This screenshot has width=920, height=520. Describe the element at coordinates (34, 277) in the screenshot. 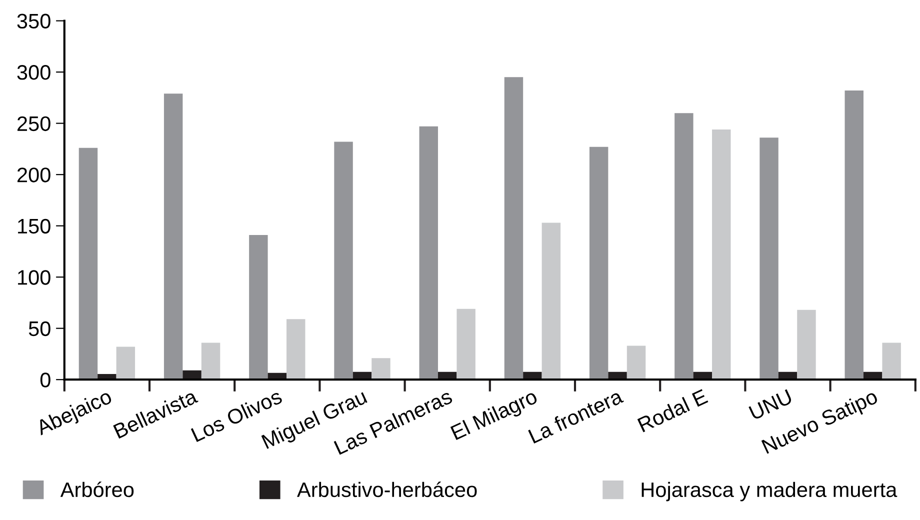

I see `y-tick-label: 100` at that location.